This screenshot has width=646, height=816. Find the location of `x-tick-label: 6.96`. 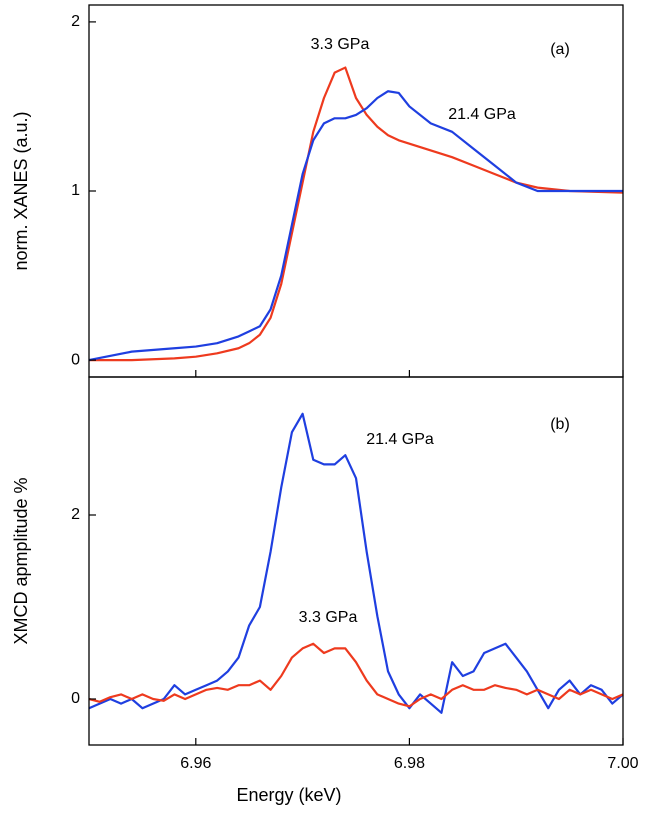

x-tick-label: 6.96 is located at coordinates (195, 763).